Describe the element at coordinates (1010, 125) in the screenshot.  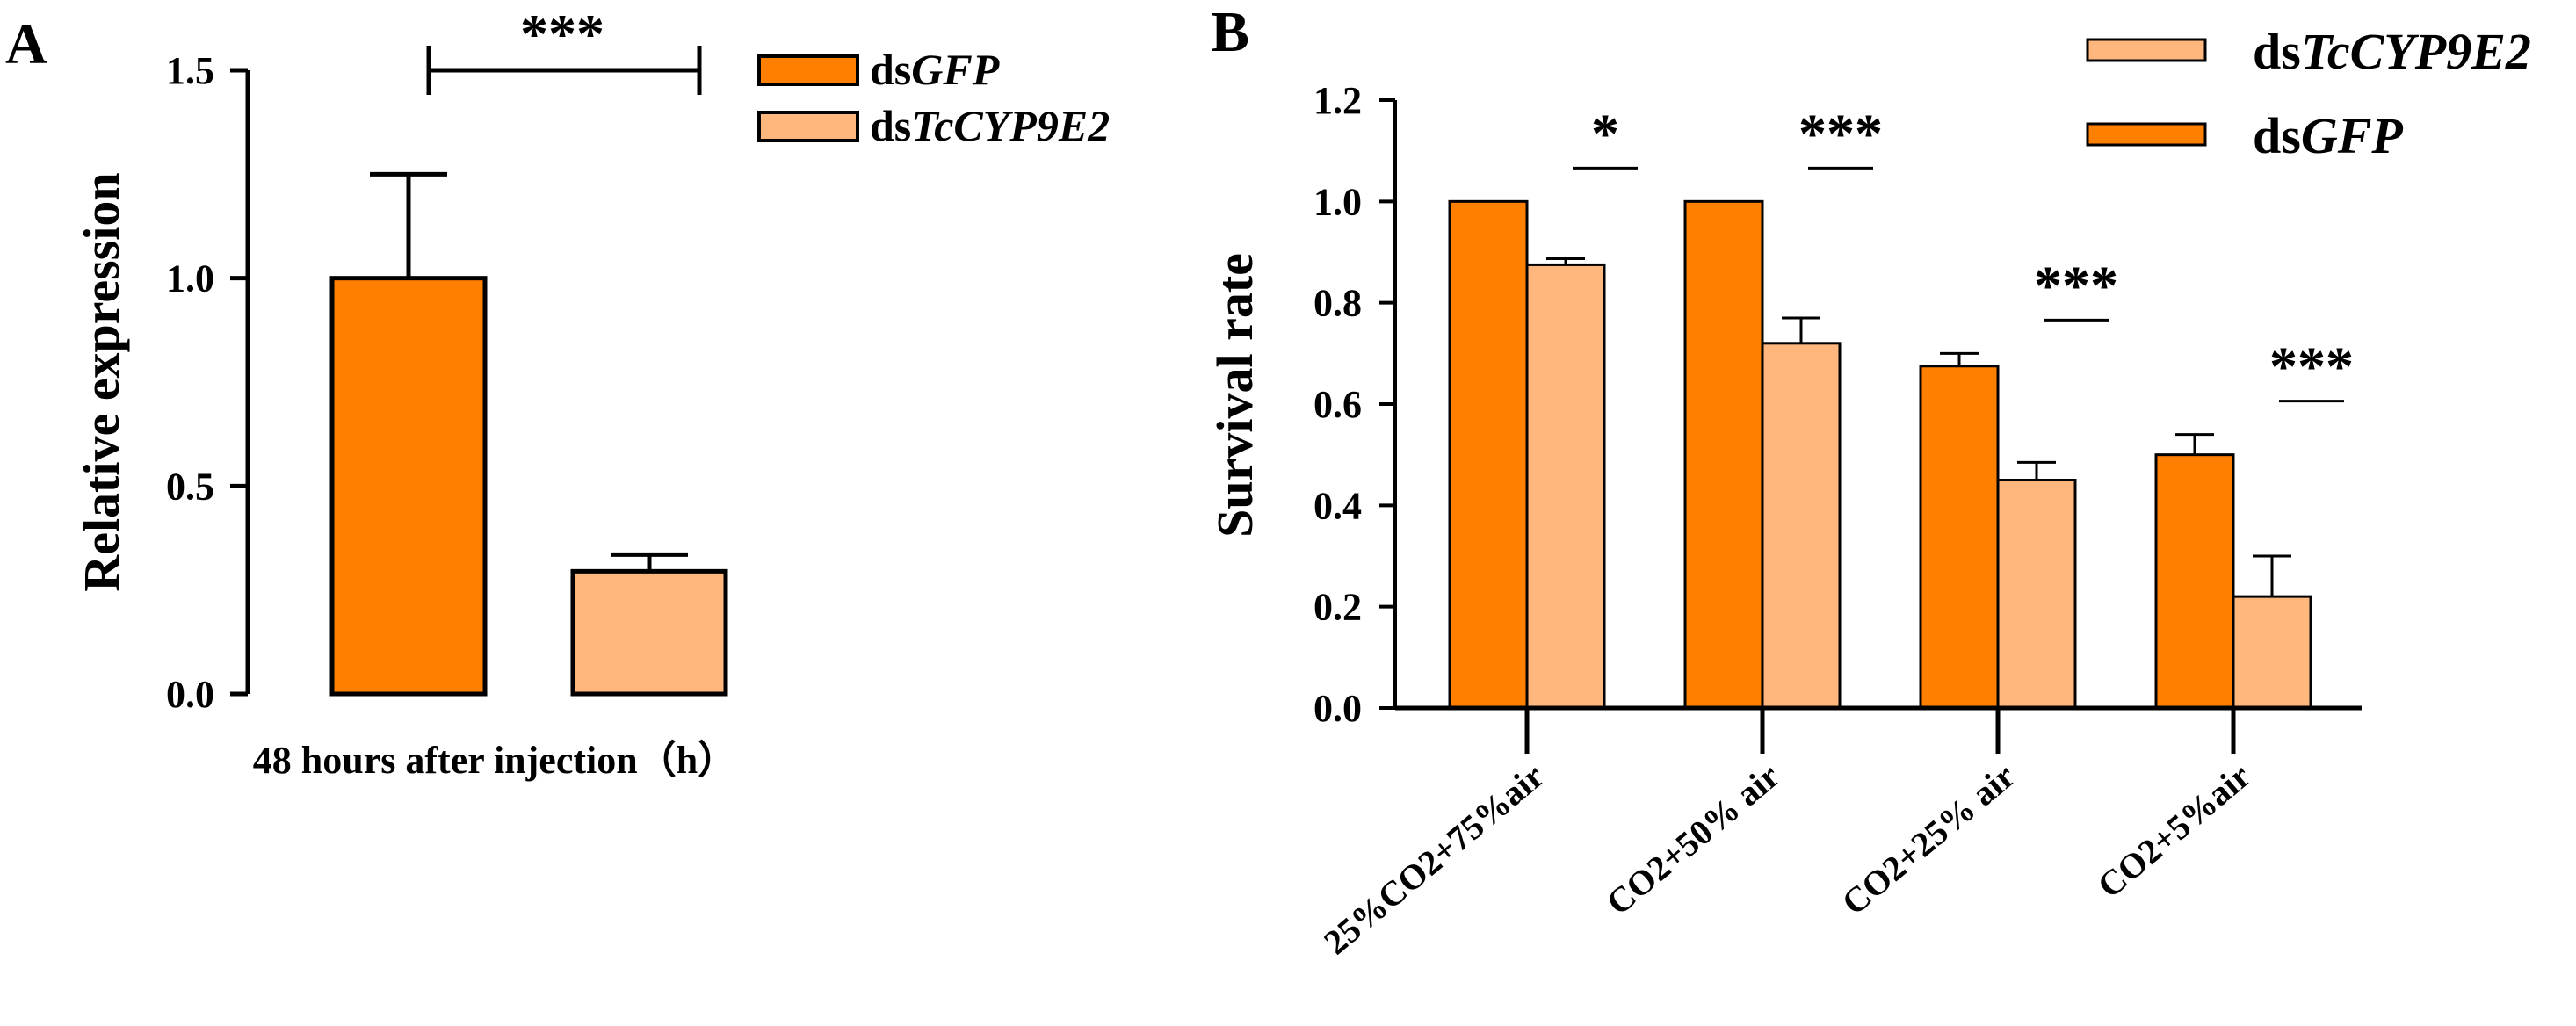
I see `legend-a-label-tccyp9e2-italic: TcCYP9E2` at that location.